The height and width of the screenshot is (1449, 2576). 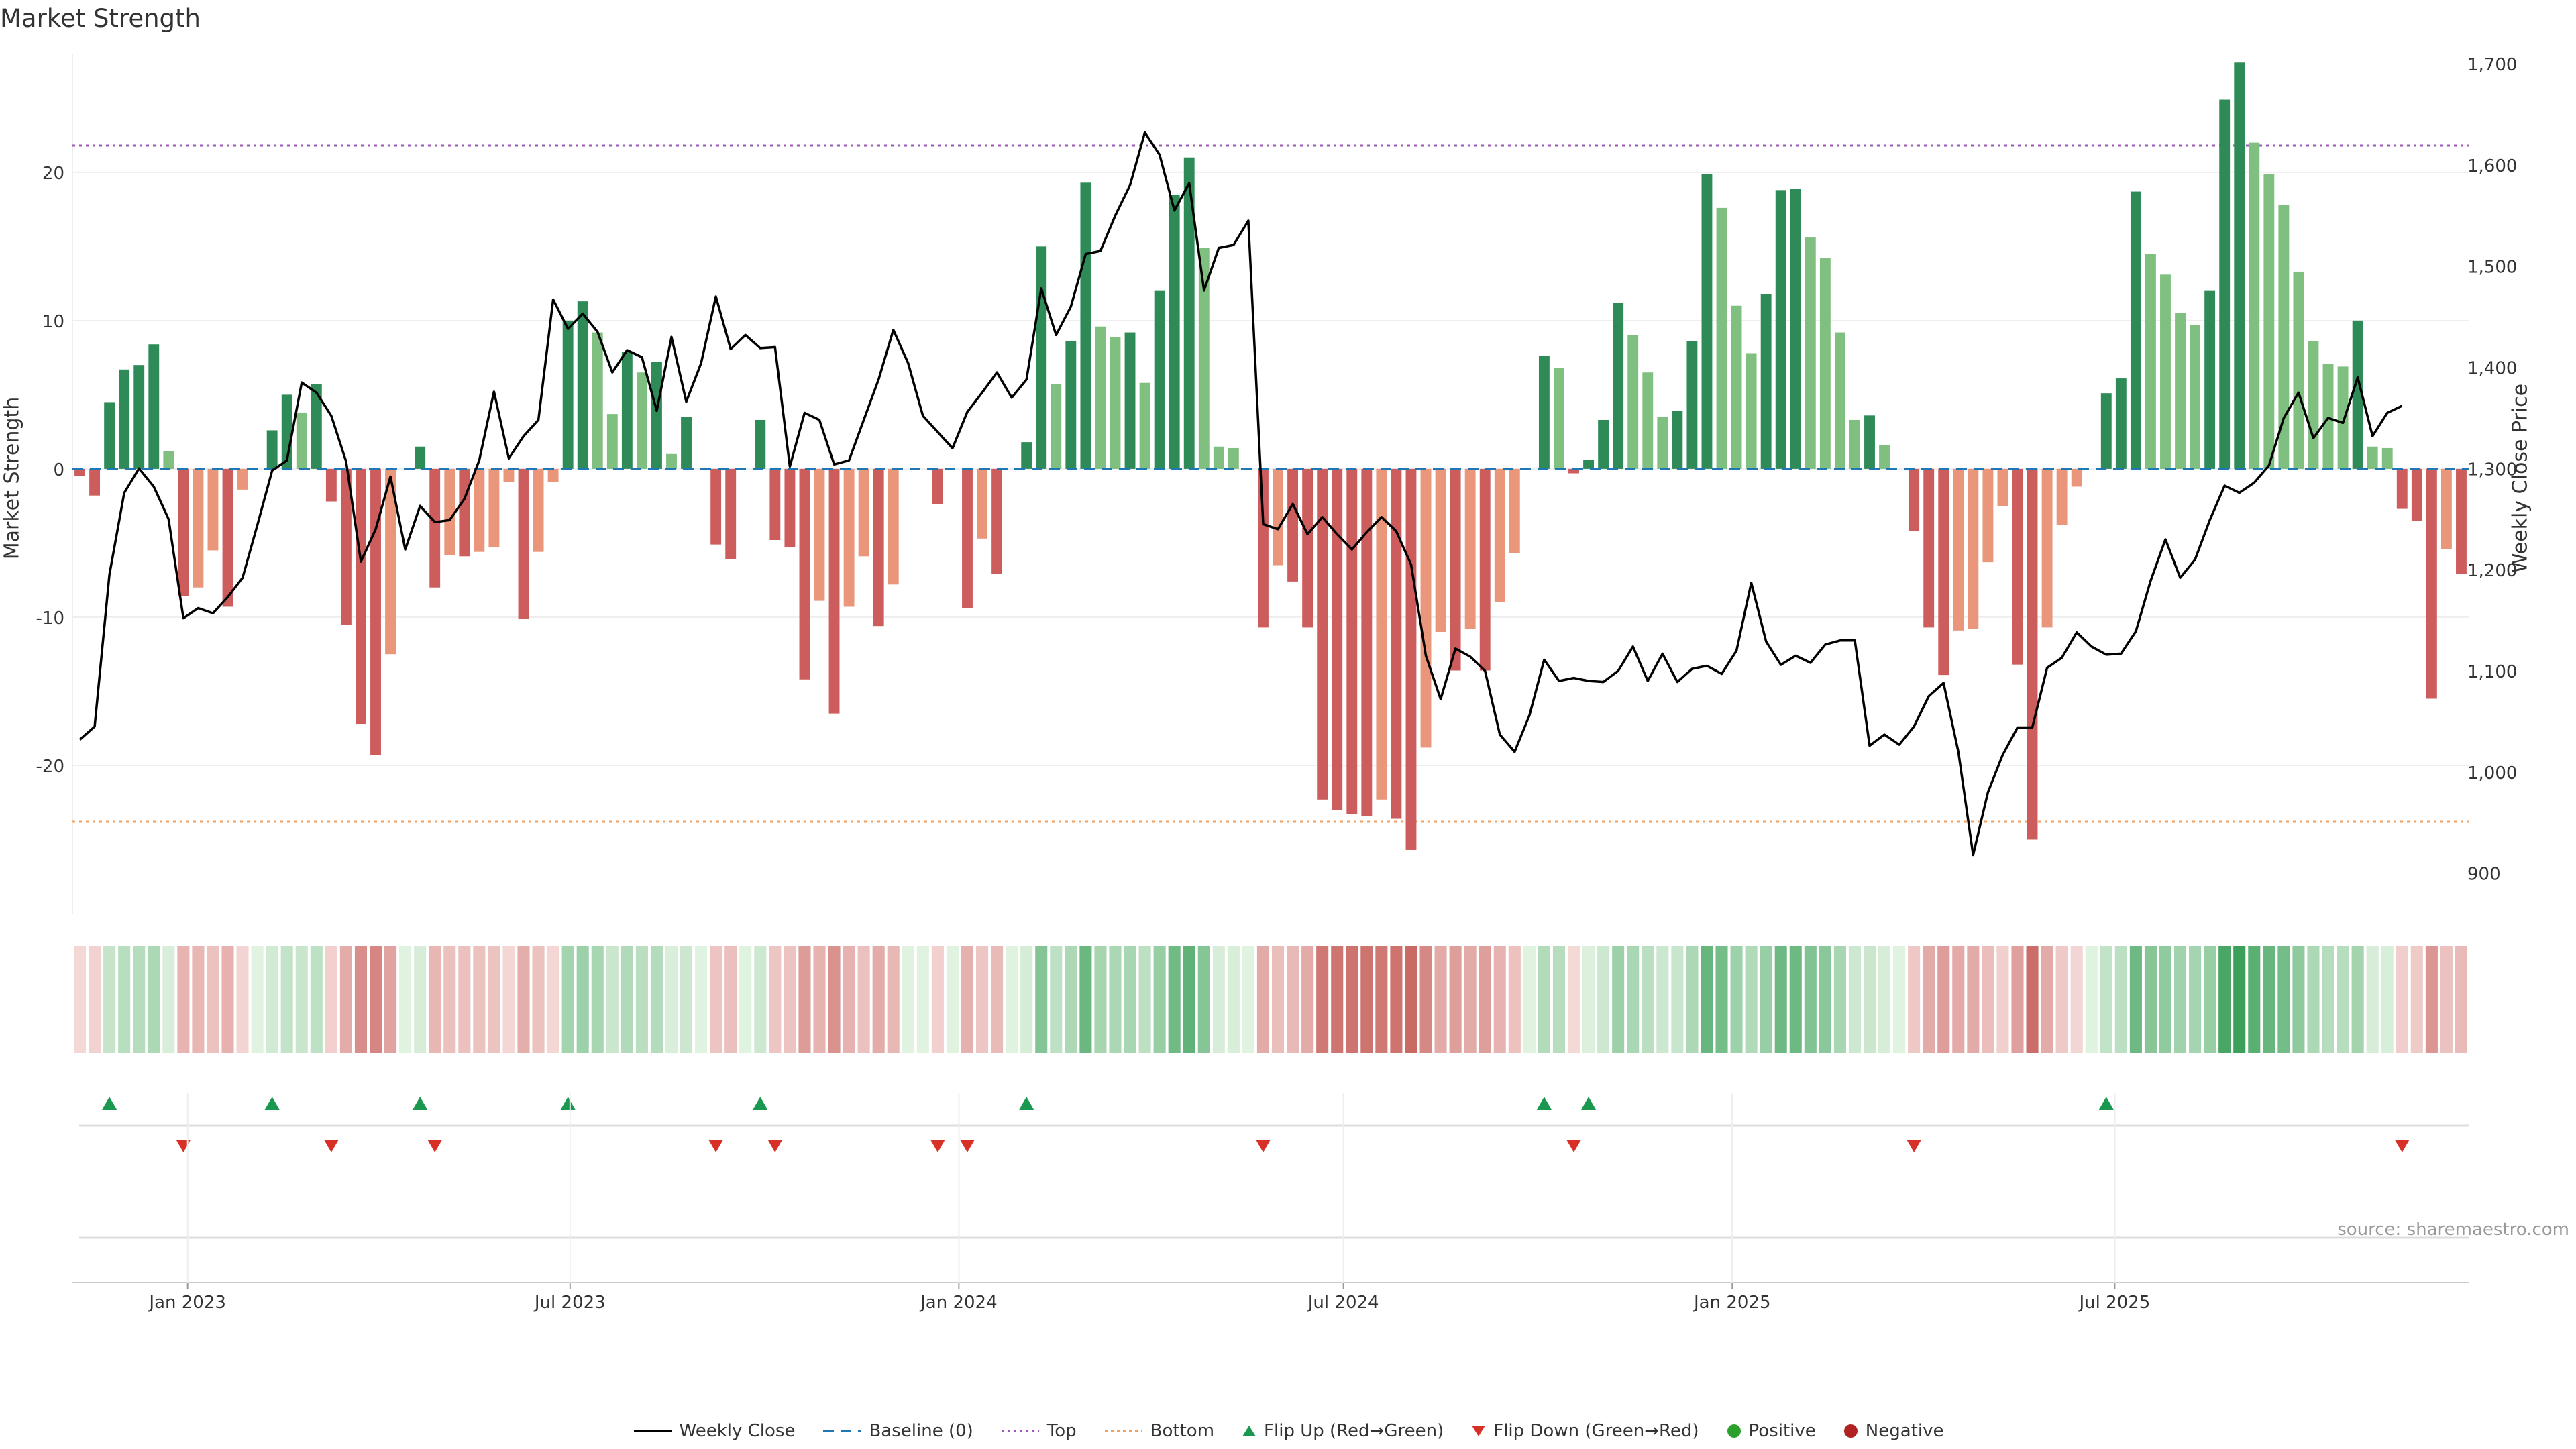 What do you see at coordinates (958, 1303) in the screenshot?
I see `x-tick-label: Jan 2024` at bounding box center [958, 1303].